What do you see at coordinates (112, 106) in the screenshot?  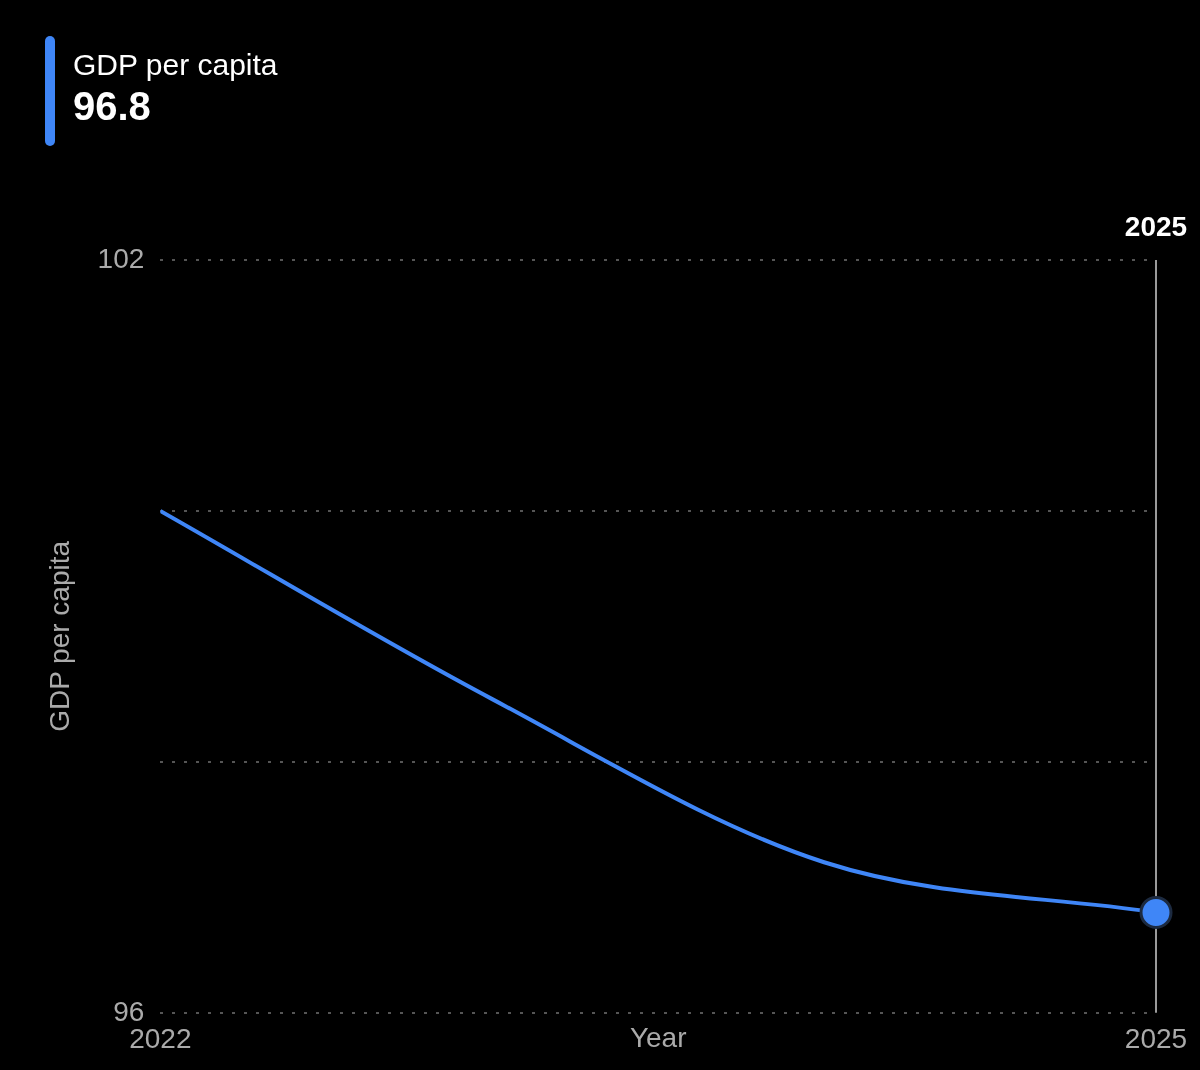 I see `text: 96.8` at bounding box center [112, 106].